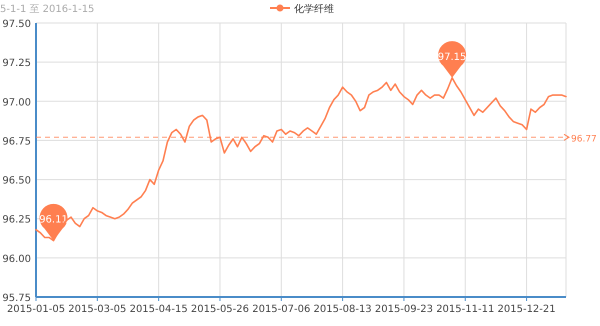 The width and height of the screenshot is (600, 326). I want to click on x-tick-label: 2015-08-13, so click(343, 309).